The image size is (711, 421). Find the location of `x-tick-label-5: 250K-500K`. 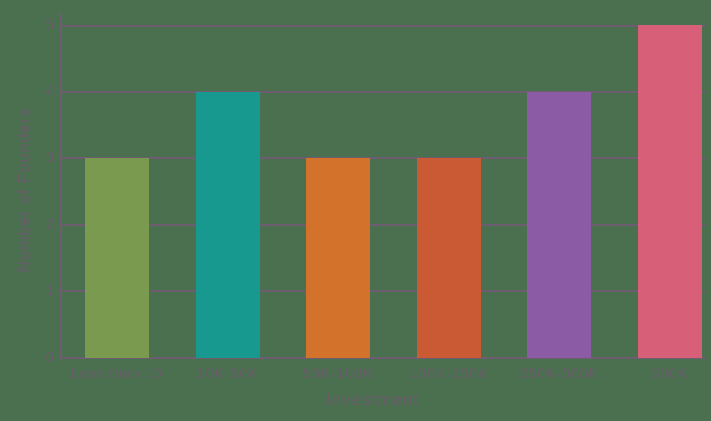

x-tick-label-5: 250K-500K is located at coordinates (559, 373).